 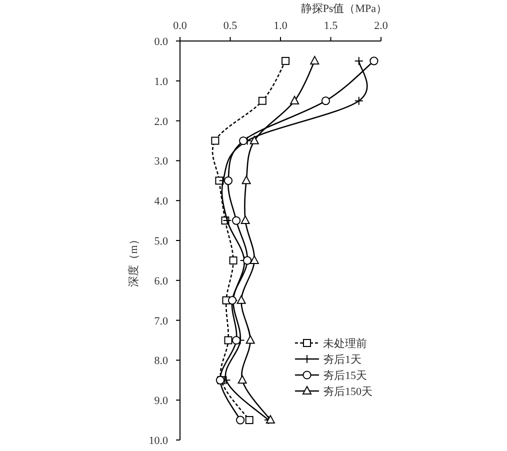 What do you see at coordinates (345, 343) in the screenshot?
I see `legend-label: 未处理前` at bounding box center [345, 343].